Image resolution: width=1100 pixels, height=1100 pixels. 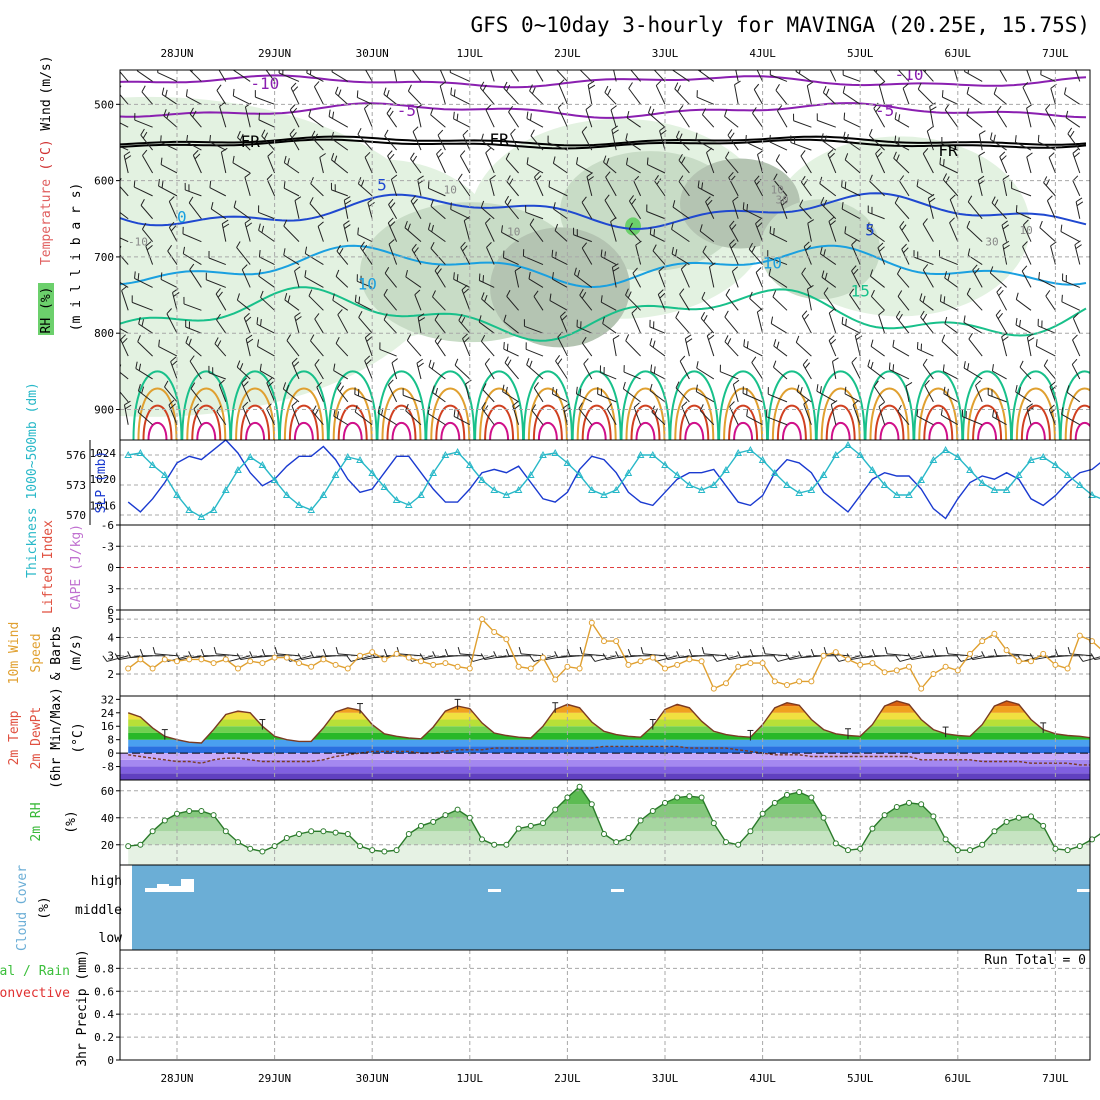 I want to click on wind10m-axis-label: 10m Wind, so click(x=14, y=653).